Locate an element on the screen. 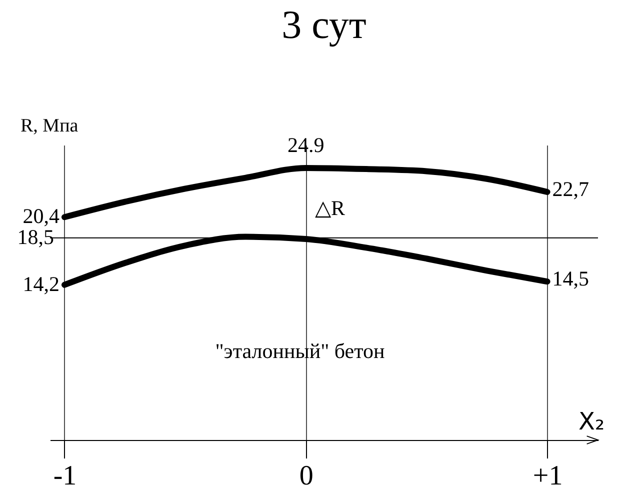 The width and height of the screenshot is (620, 502). x-tick-label: 0 is located at coordinates (306, 476).